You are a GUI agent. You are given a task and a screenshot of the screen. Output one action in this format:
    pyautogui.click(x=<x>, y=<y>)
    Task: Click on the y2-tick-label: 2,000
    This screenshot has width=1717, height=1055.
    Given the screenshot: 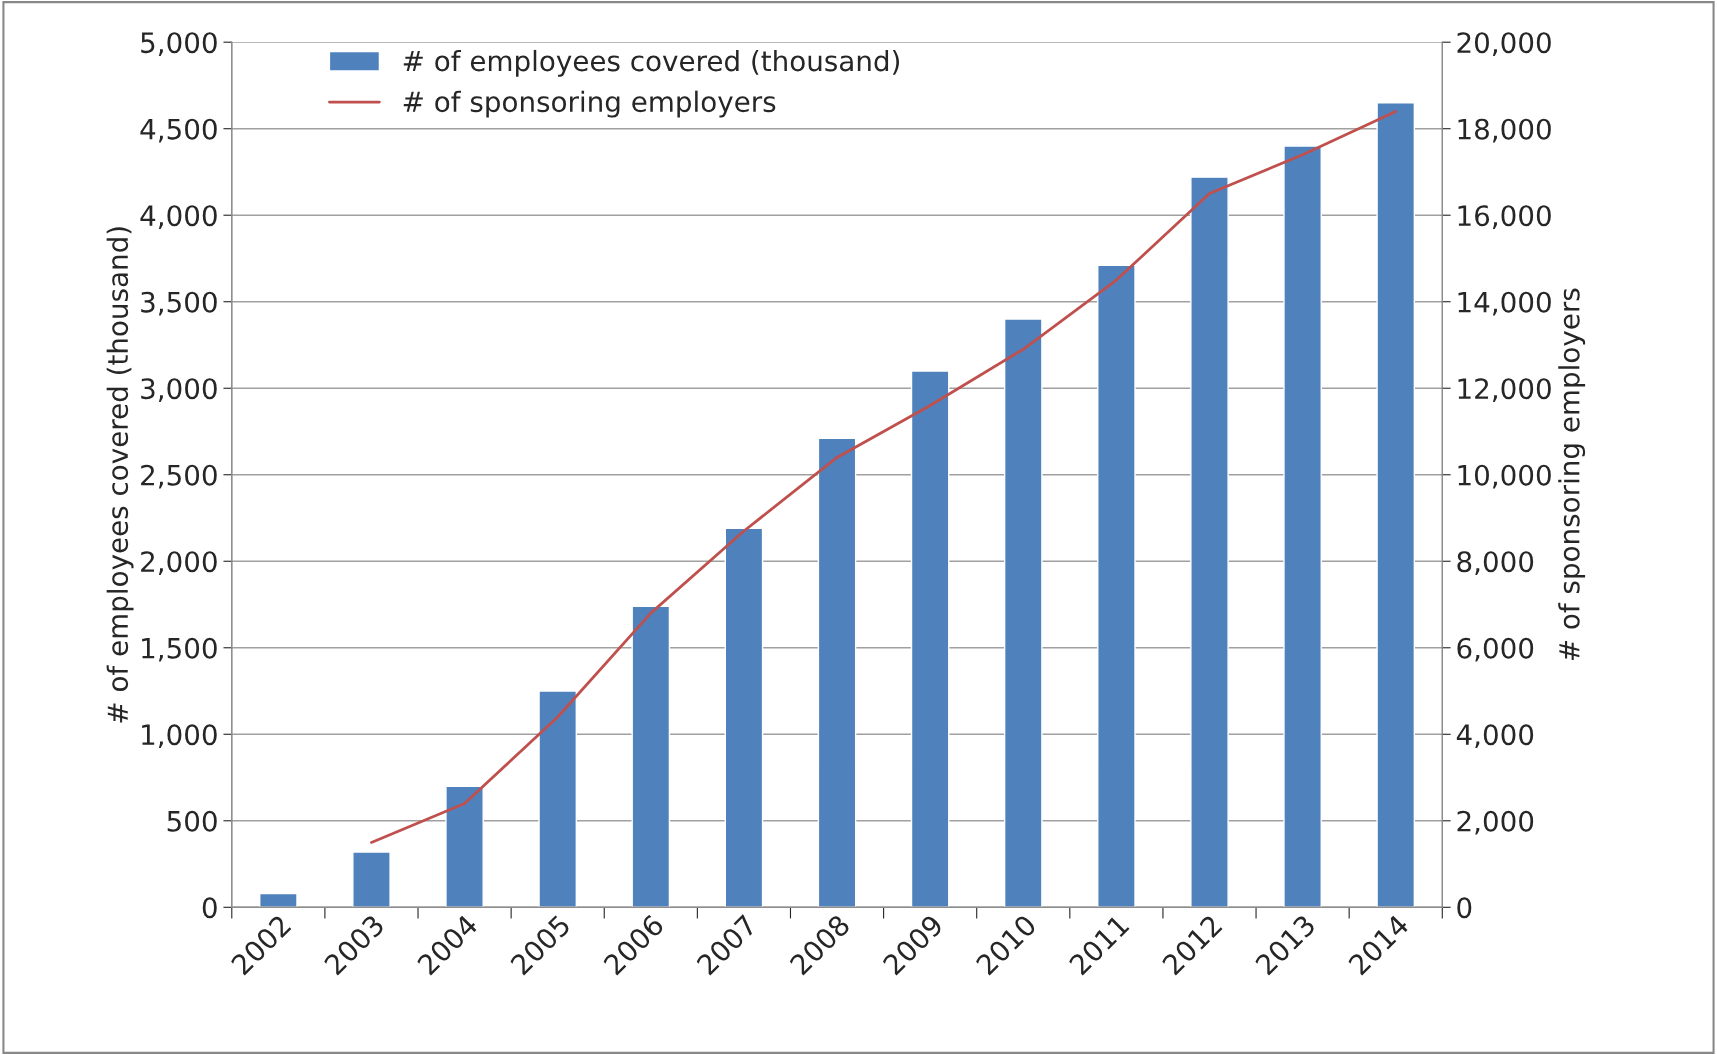 What is the action you would take?
    pyautogui.click(x=1495, y=822)
    